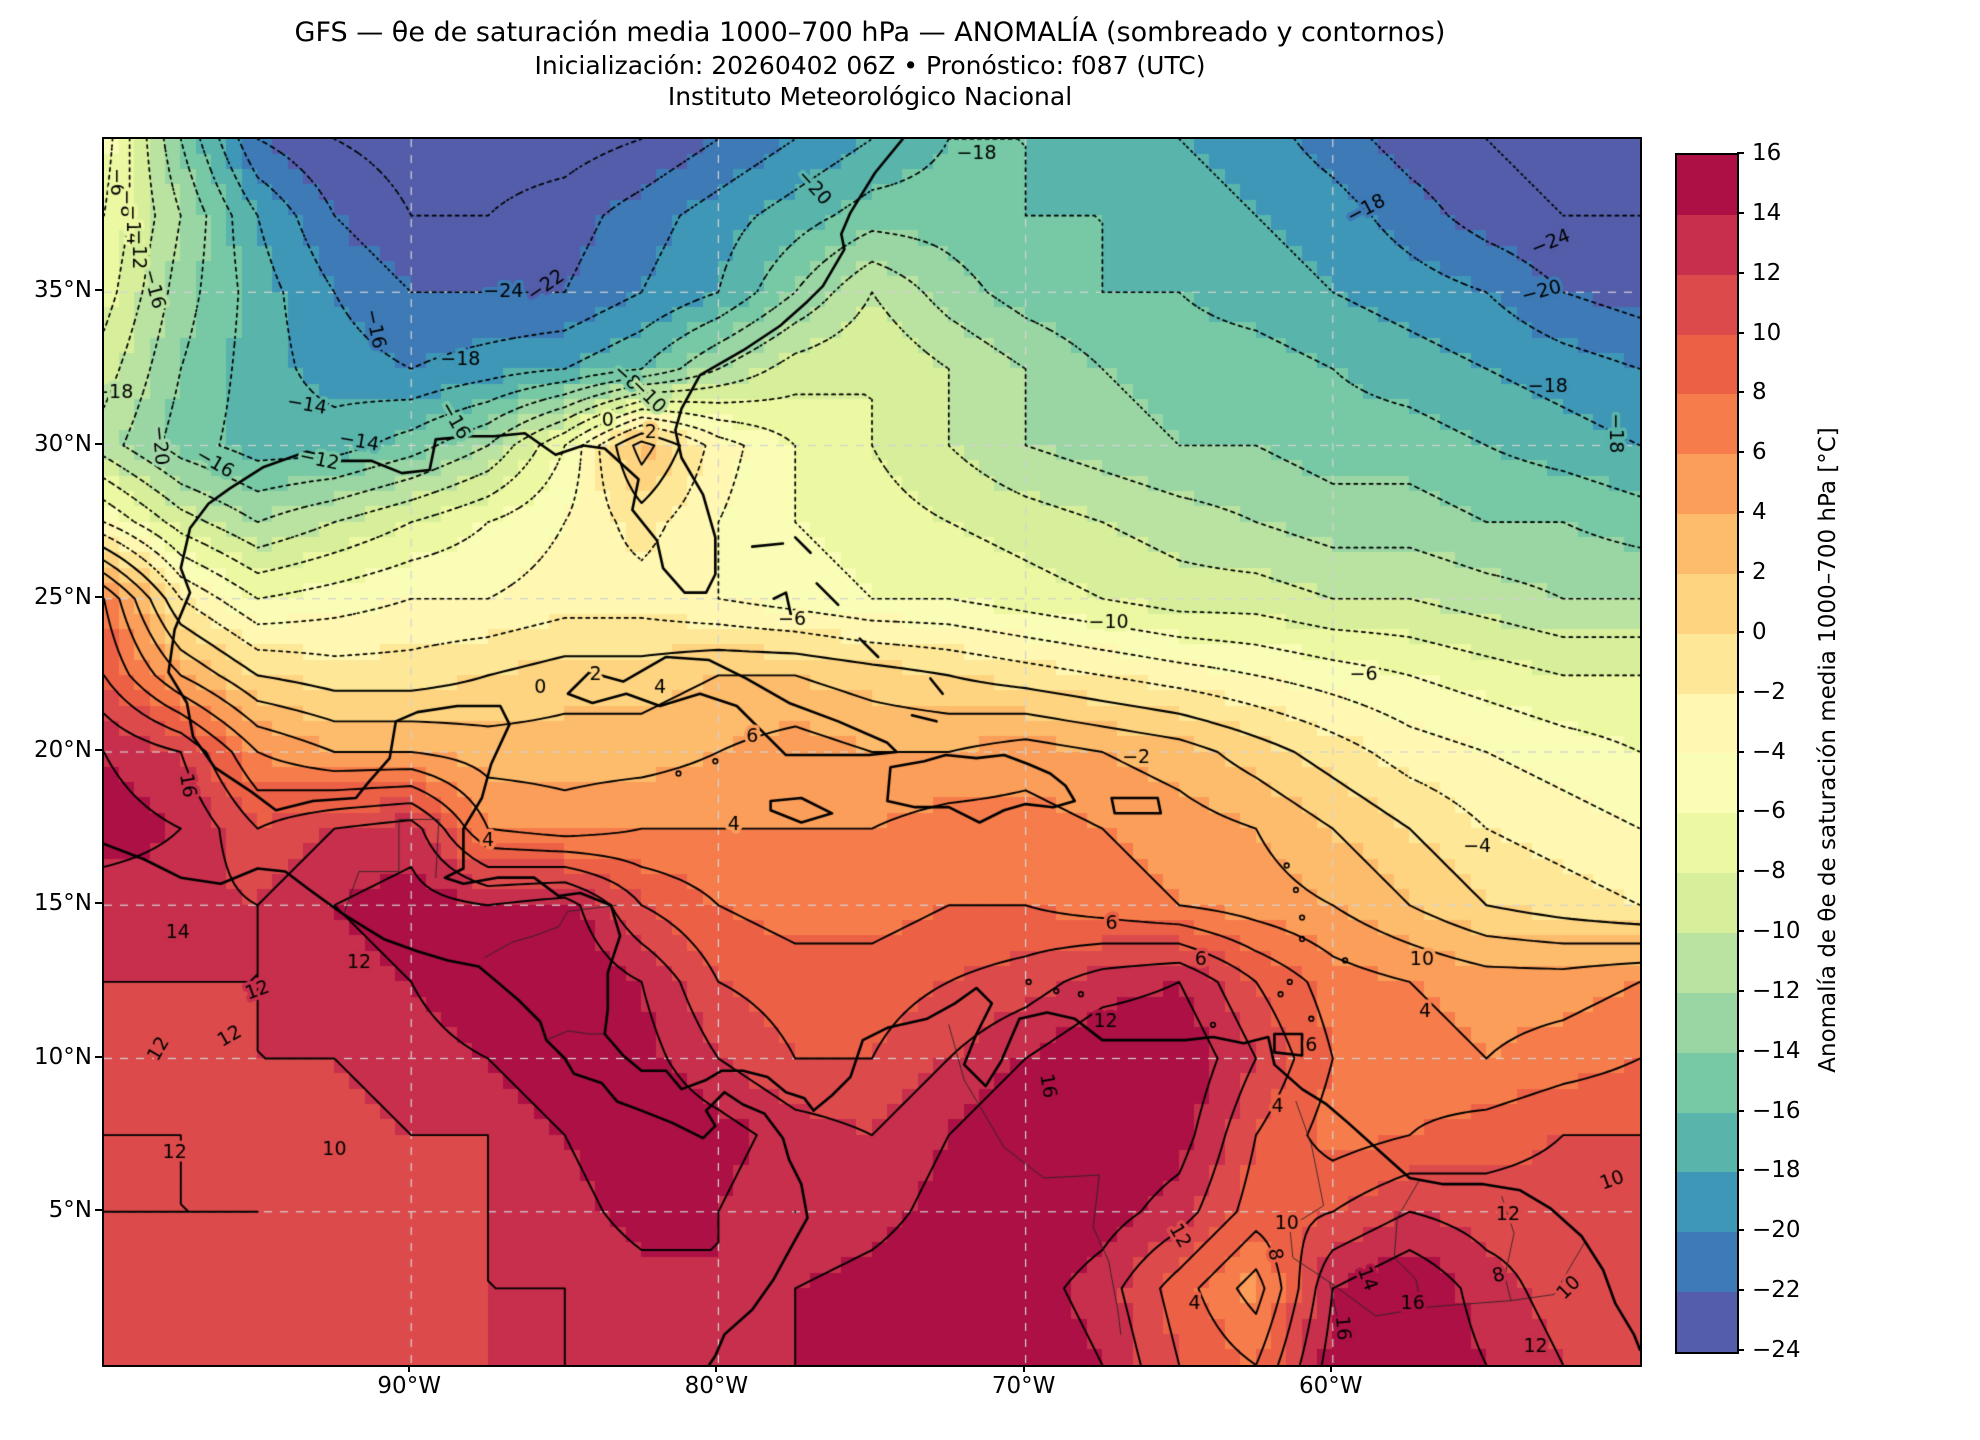  Describe the element at coordinates (1769, 751) in the screenshot. I see `colorbar-tick-label: −4` at that location.